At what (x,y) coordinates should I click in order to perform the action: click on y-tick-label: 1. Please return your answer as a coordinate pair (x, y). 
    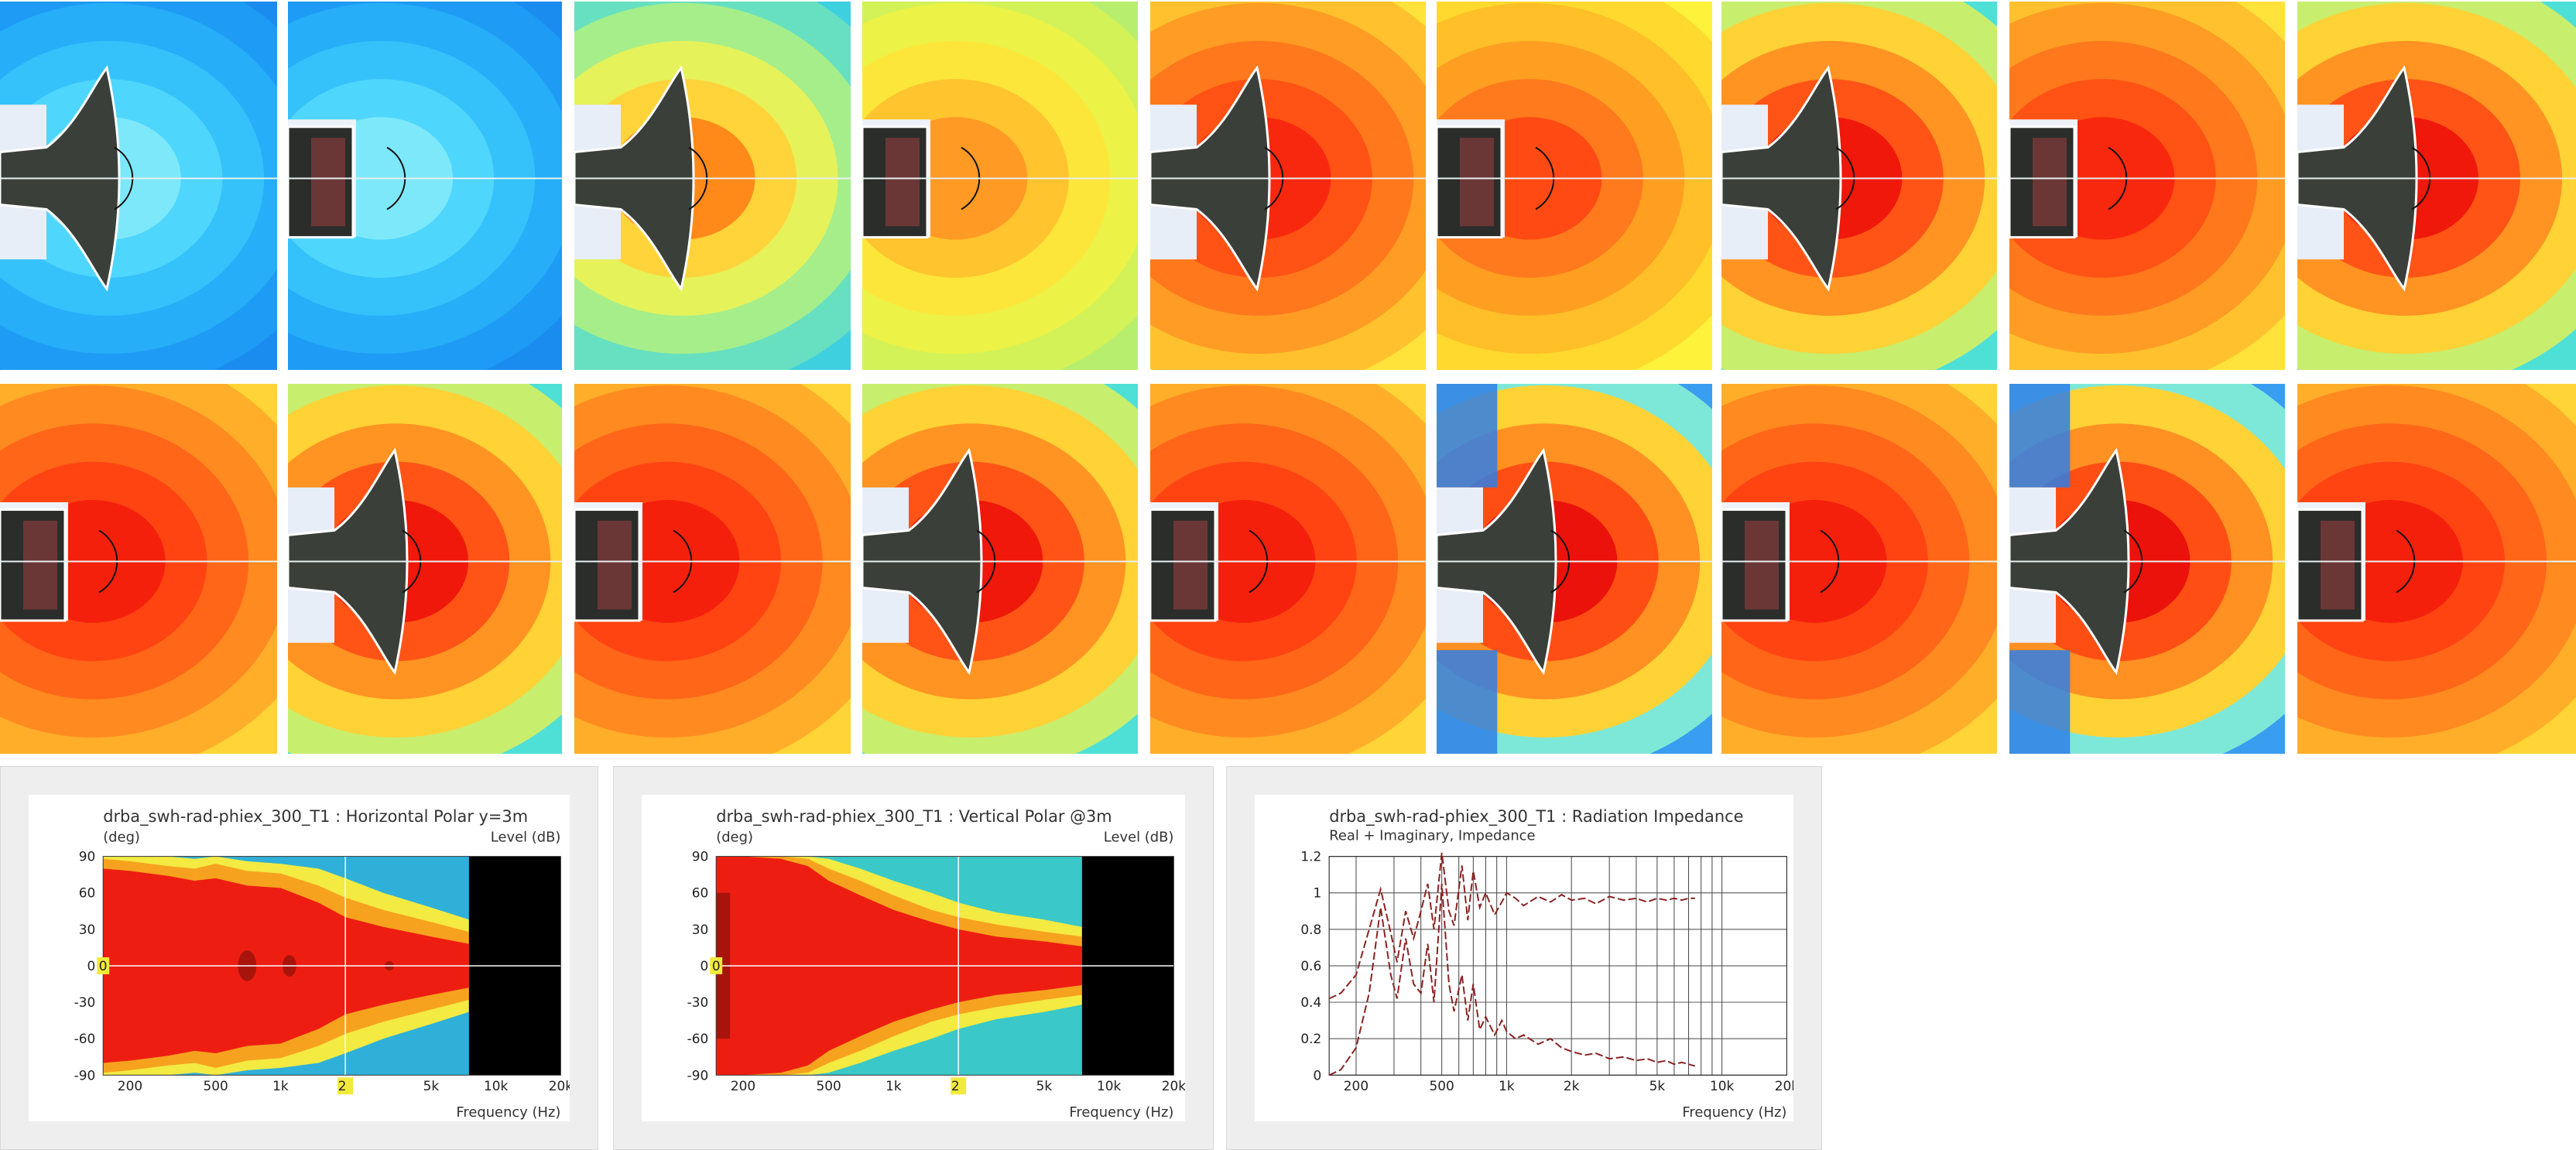
    Looking at the image, I should click on (1317, 893).